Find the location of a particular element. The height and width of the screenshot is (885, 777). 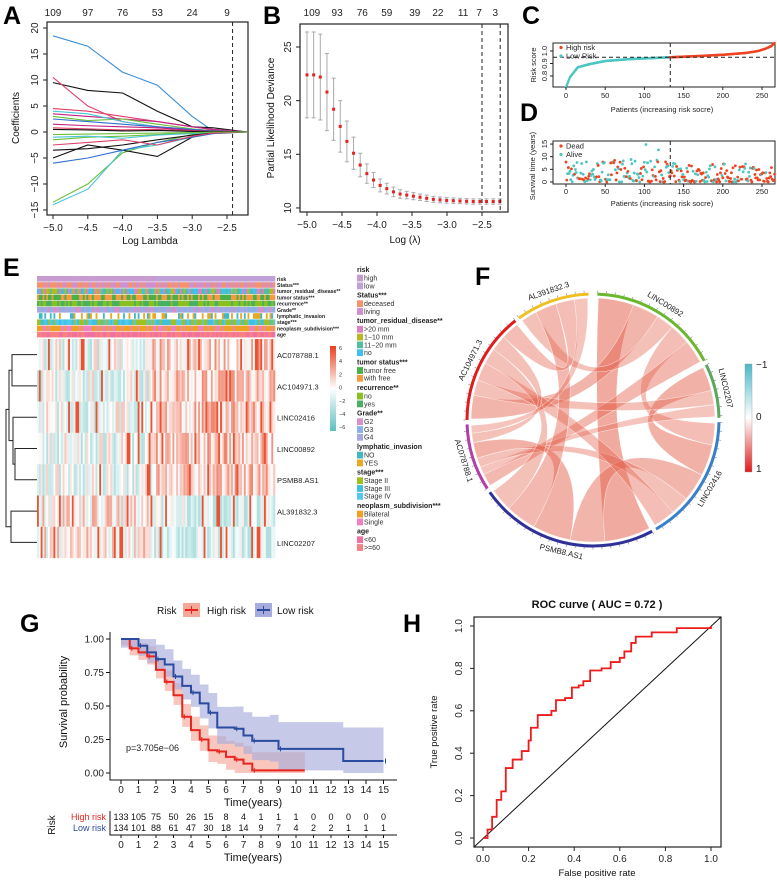

legend-title: risk is located at coordinates (363, 270).